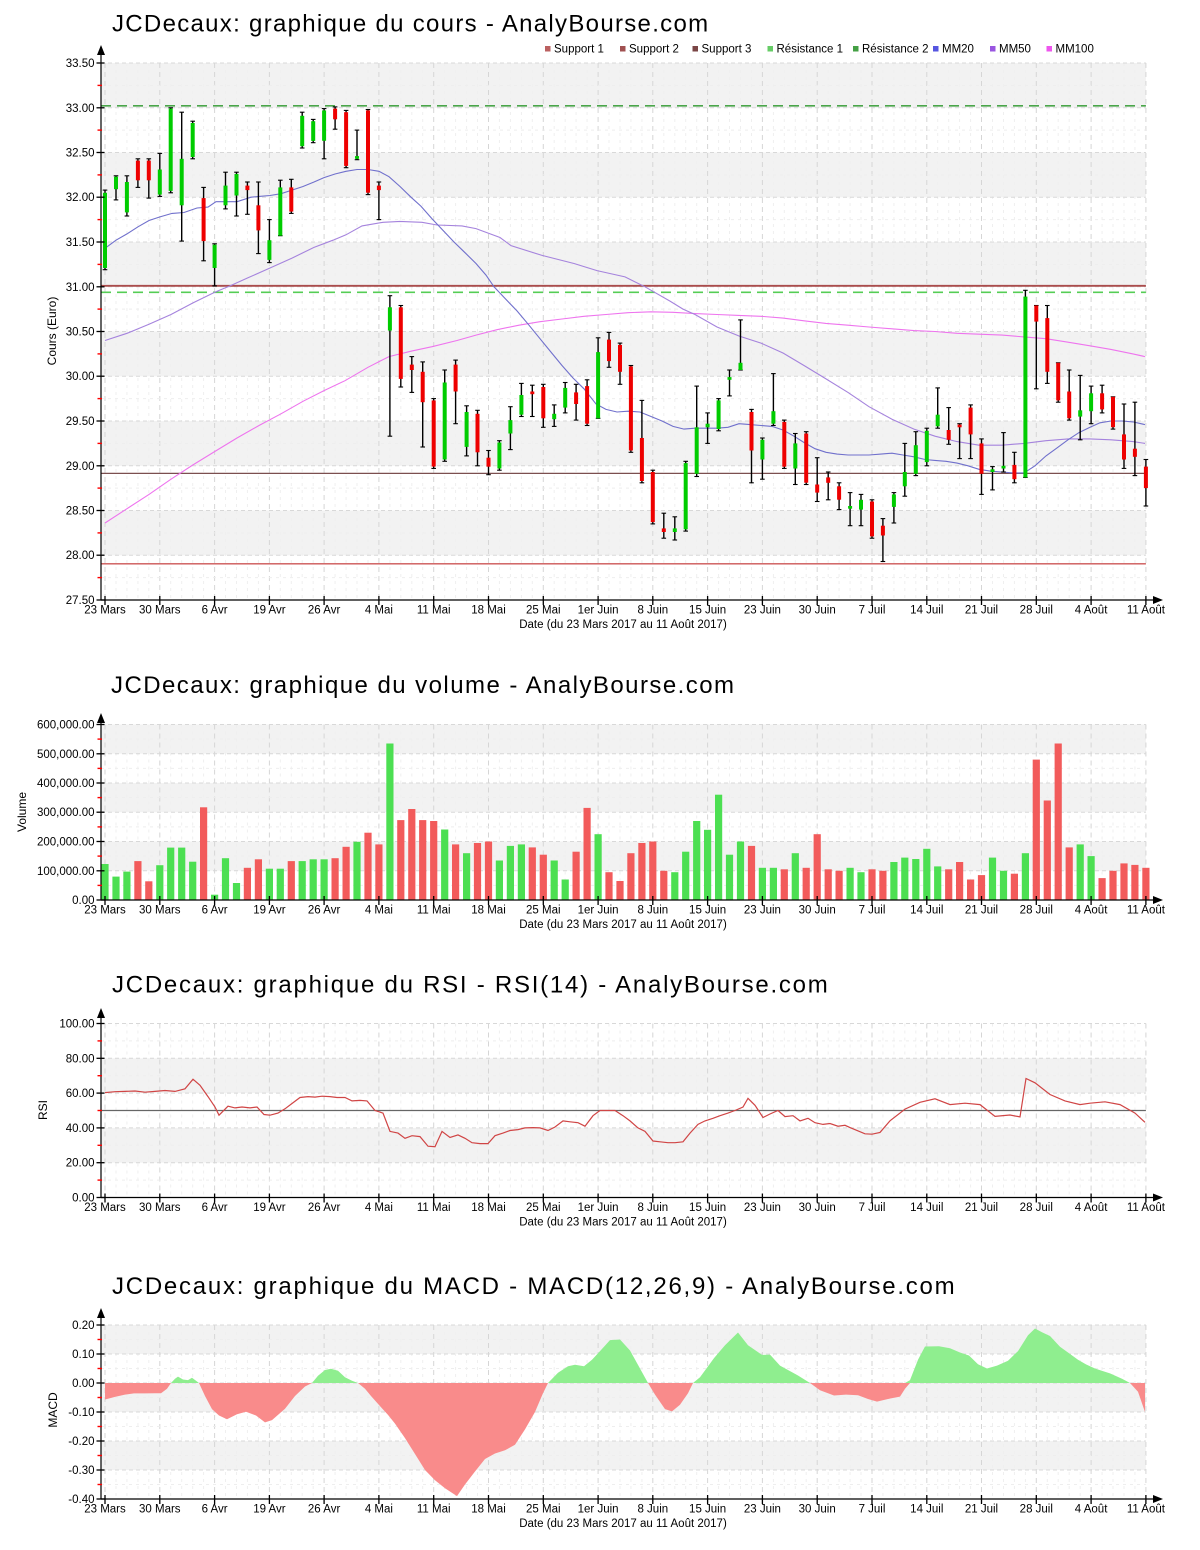  Describe the element at coordinates (80, 556) in the screenshot. I see `svg-text: 28.00` at that location.